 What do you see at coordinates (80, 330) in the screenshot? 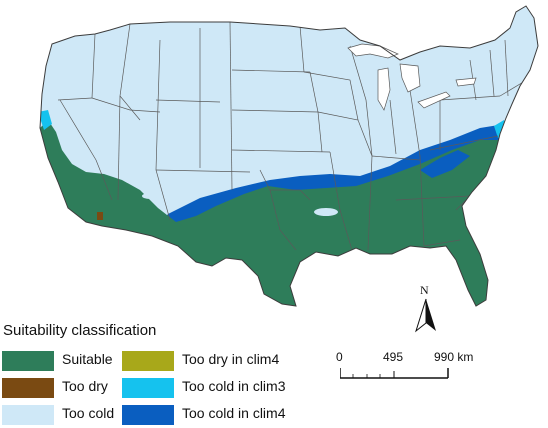
I see `legend-title: Suitability classification` at bounding box center [80, 330].